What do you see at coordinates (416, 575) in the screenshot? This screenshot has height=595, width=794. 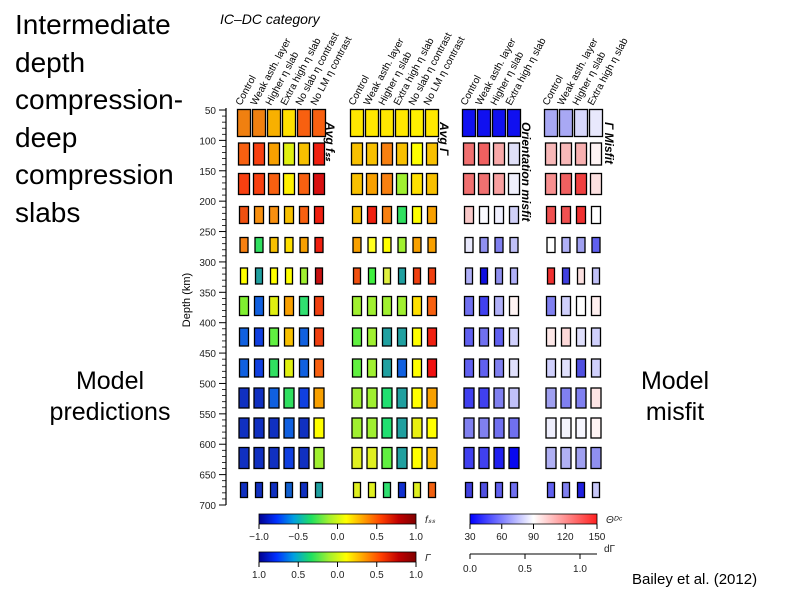 I see `colorbar-tick-label: 1.0` at bounding box center [416, 575].